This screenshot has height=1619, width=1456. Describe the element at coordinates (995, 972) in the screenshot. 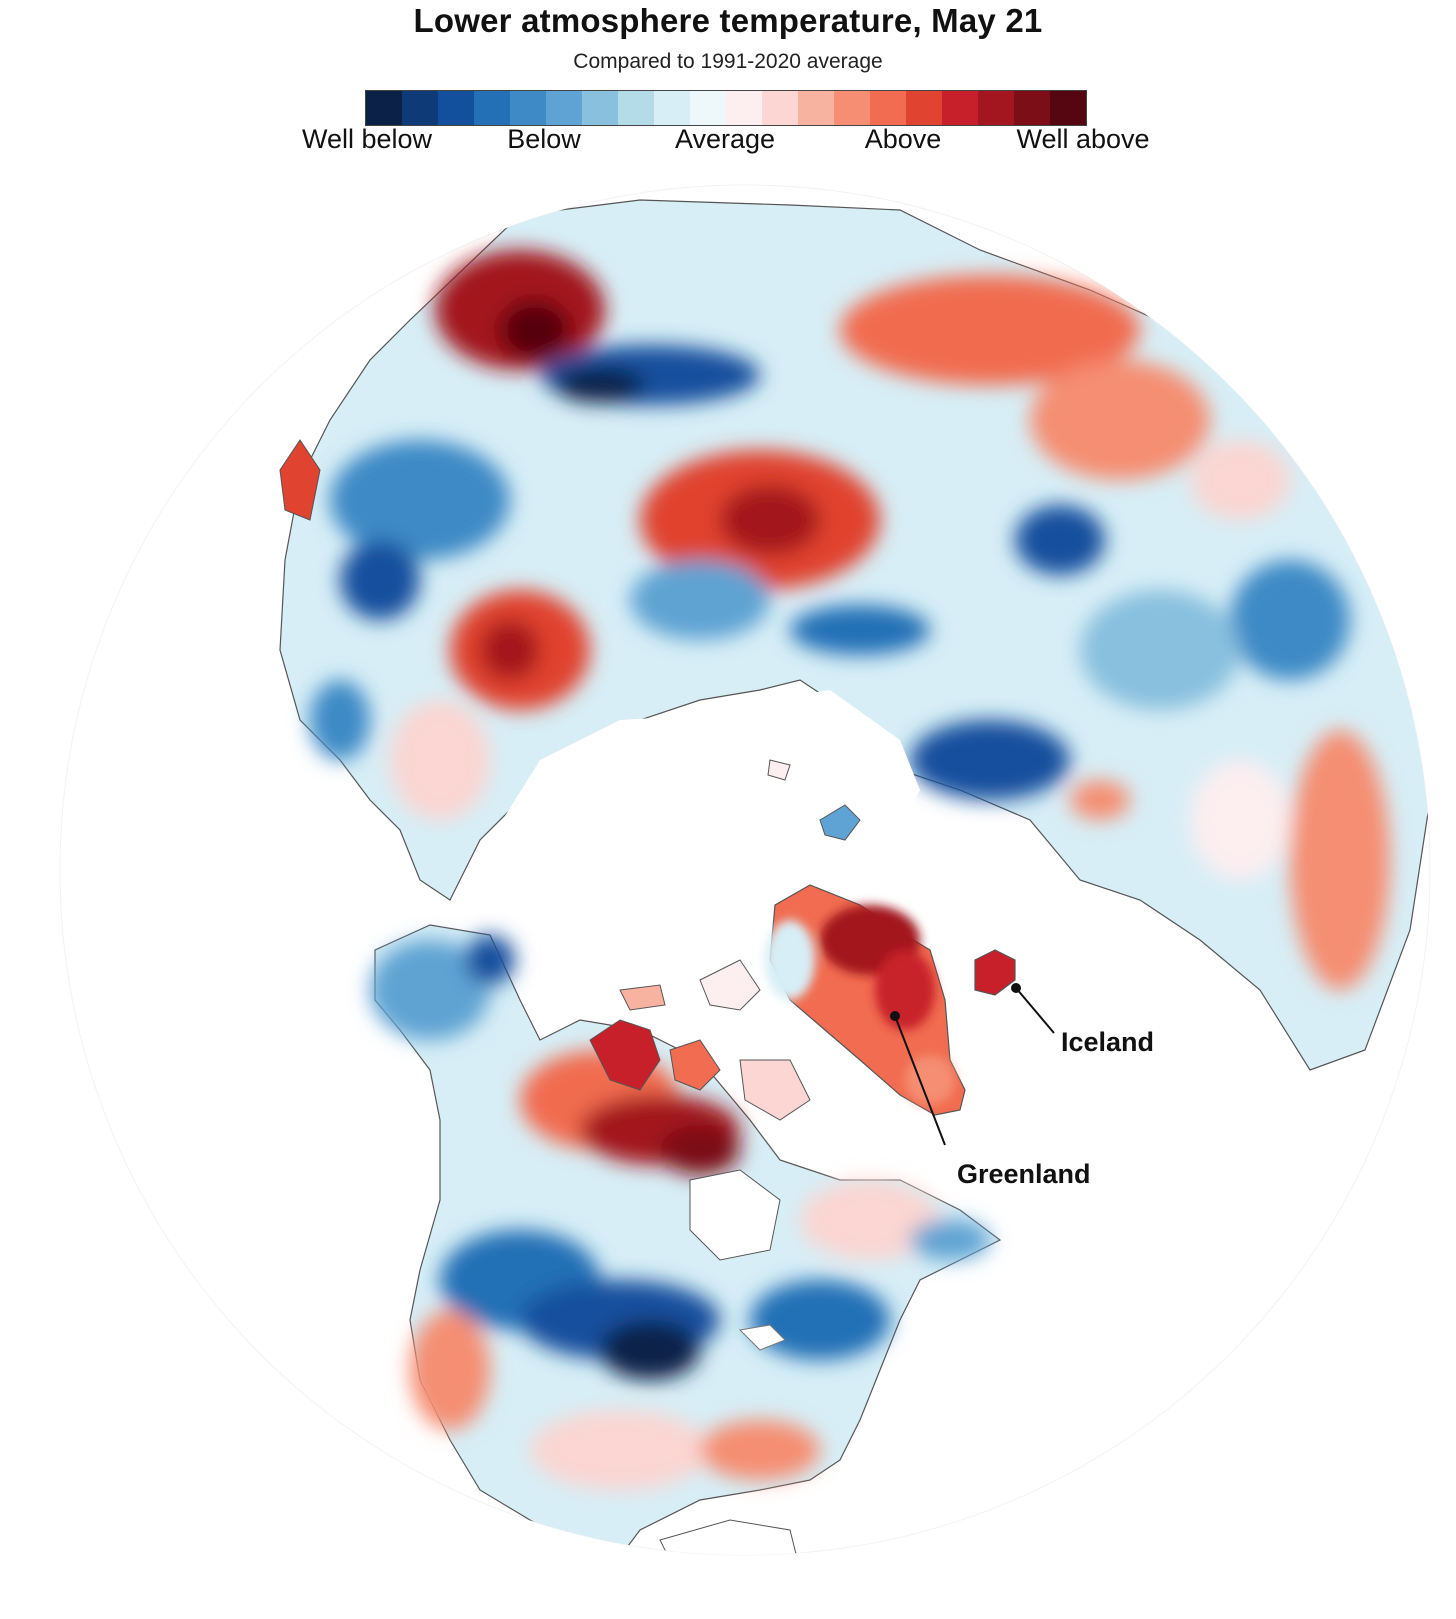

I see `iceland` at that location.